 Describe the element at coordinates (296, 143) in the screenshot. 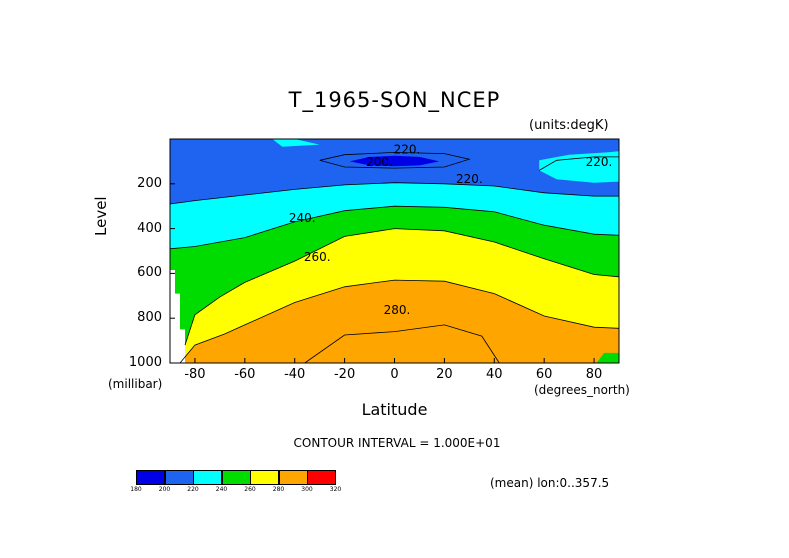

I see `cyan-patch-left` at that location.